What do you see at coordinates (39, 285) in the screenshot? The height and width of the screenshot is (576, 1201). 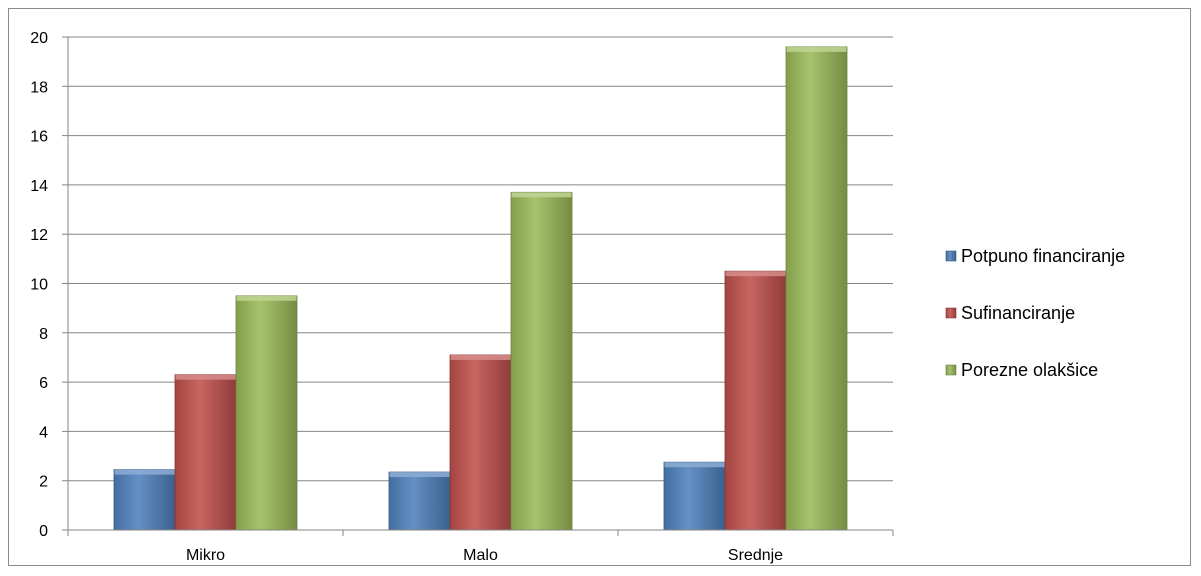 I see `y-tick-label: 10` at bounding box center [39, 285].